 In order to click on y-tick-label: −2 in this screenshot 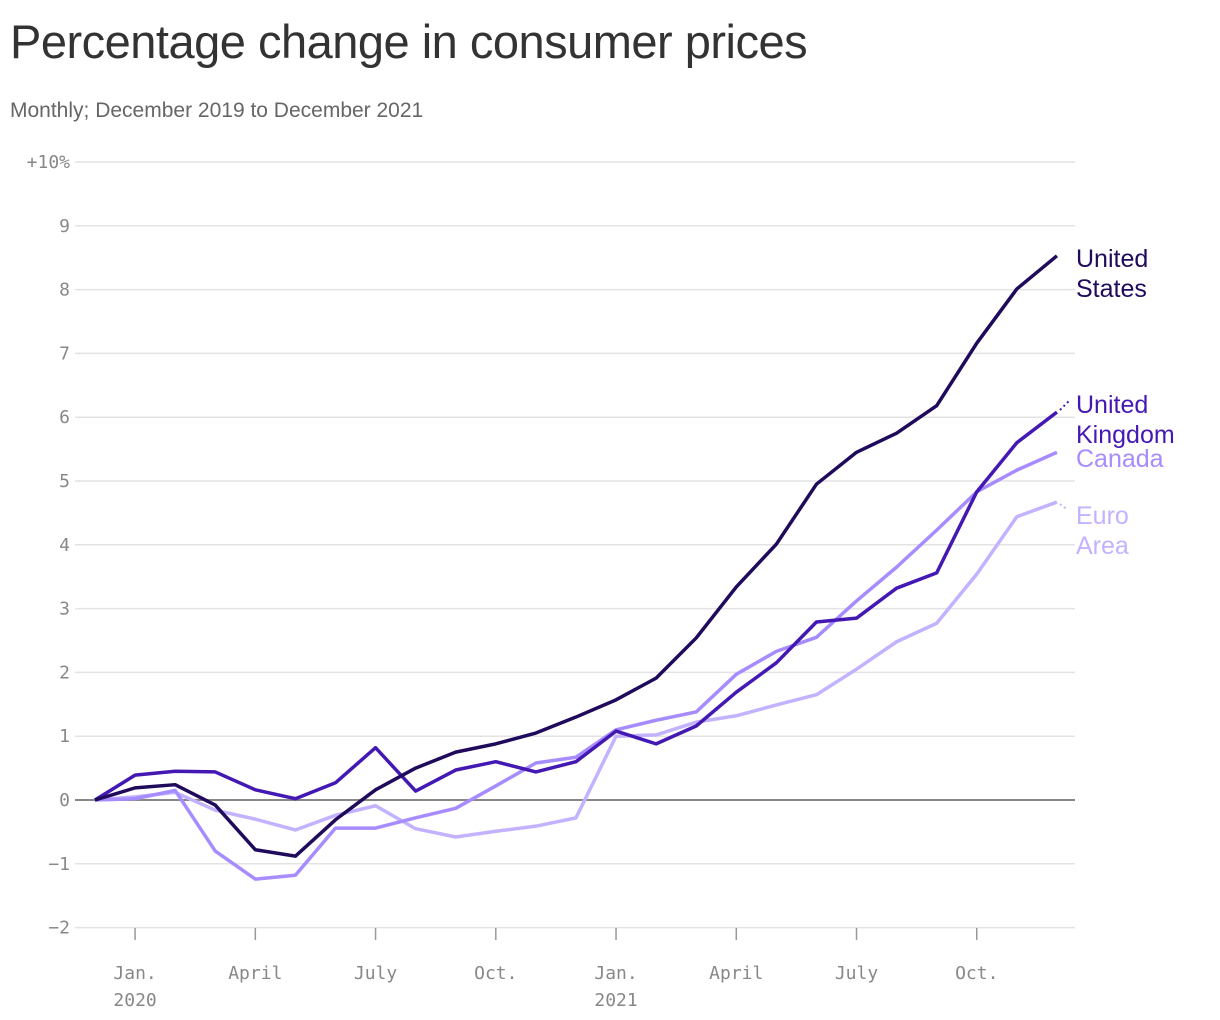, I will do `click(59, 928)`.